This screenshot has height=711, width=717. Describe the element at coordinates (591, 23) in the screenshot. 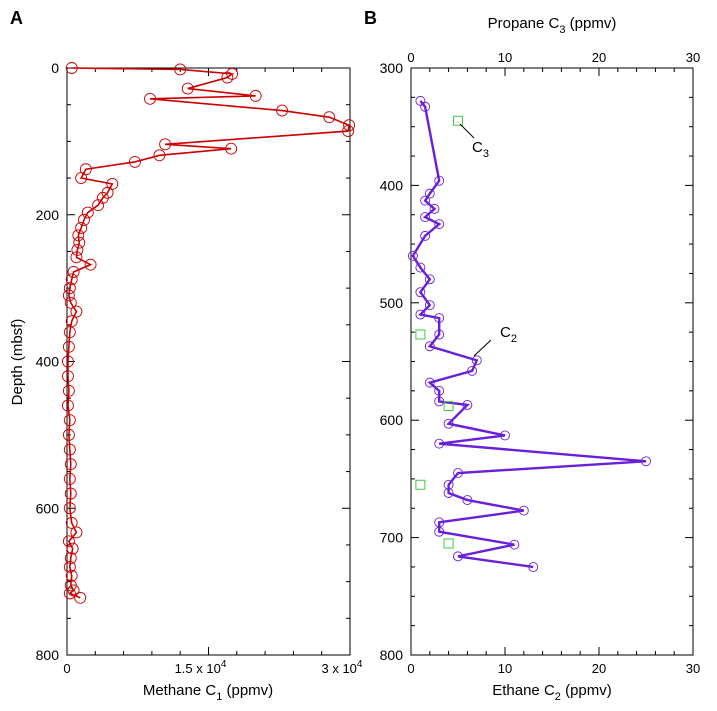

I see `panel-b-top-axis-title-unit: (ppmv)` at that location.